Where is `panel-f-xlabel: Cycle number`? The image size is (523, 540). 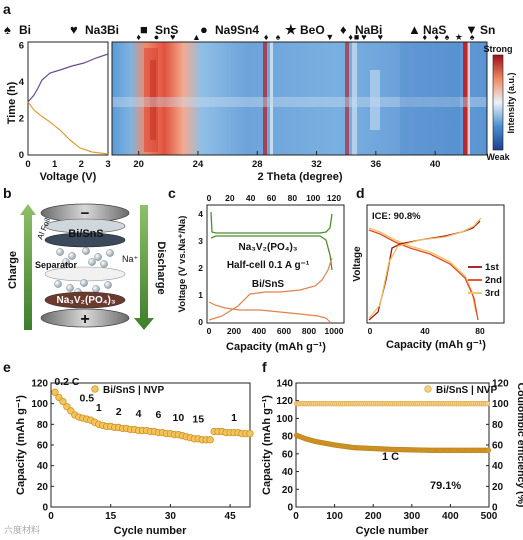 panel-f-xlabel: Cycle number is located at coordinates (392, 531).